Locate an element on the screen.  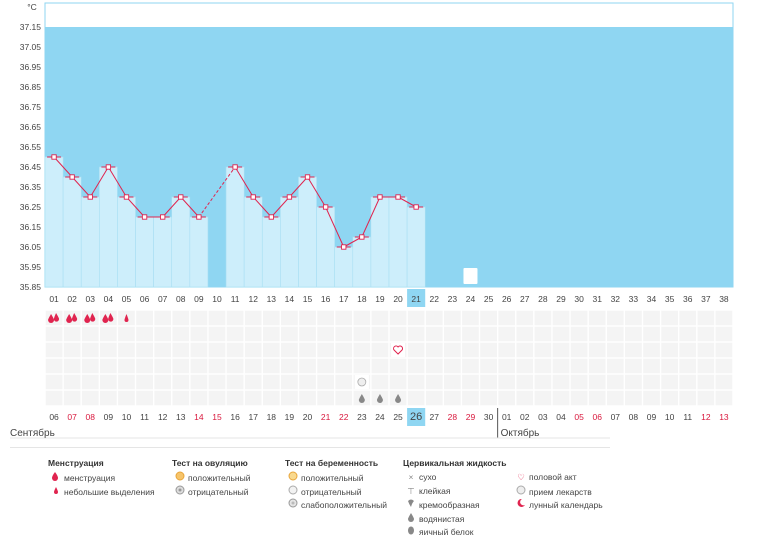
y-tick-label: 37.15 is located at coordinates (31, 27).